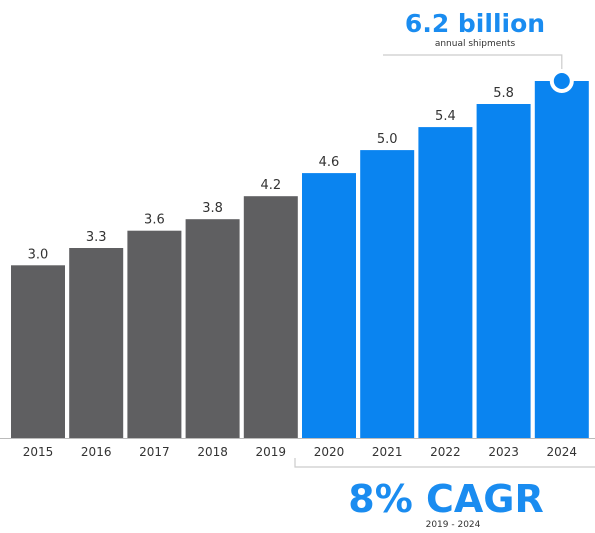 The height and width of the screenshot is (533, 595). Describe the element at coordinates (329, 452) in the screenshot. I see `x-tick-2020: 2020` at that location.